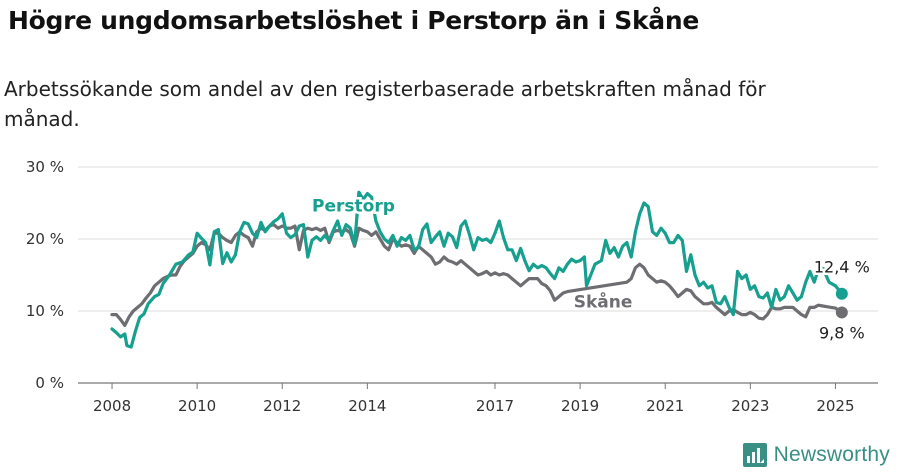  What do you see at coordinates (754, 455) in the screenshot?
I see `newsworthy-logo-icon` at bounding box center [754, 455].